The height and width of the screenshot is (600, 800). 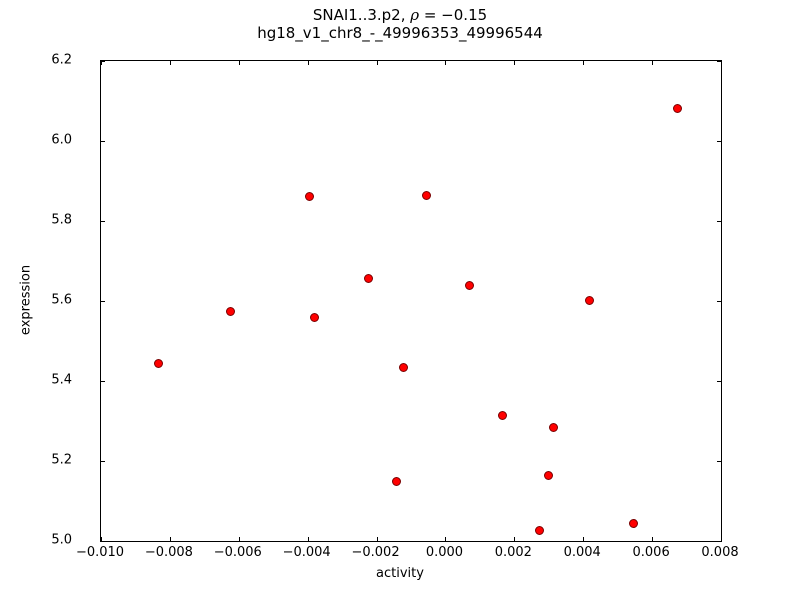 I want to click on rho-symbol: ρ, so click(x=415, y=15).